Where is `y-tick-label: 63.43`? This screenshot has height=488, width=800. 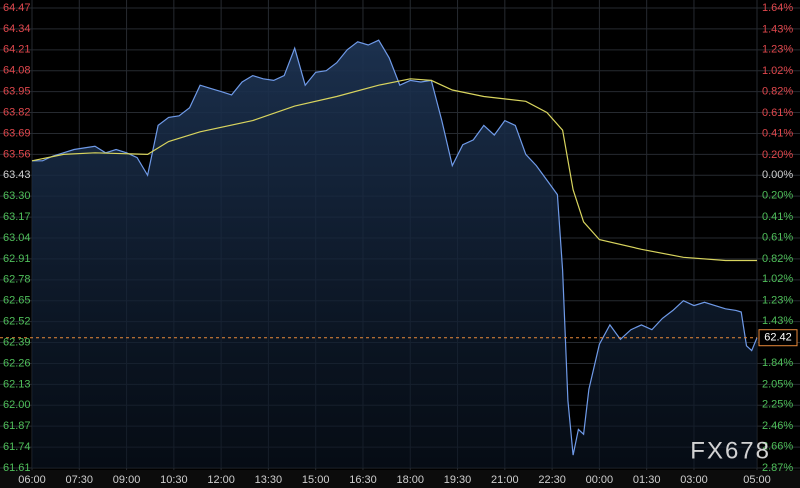
y-tick-label: 63.43 is located at coordinates (17, 175).